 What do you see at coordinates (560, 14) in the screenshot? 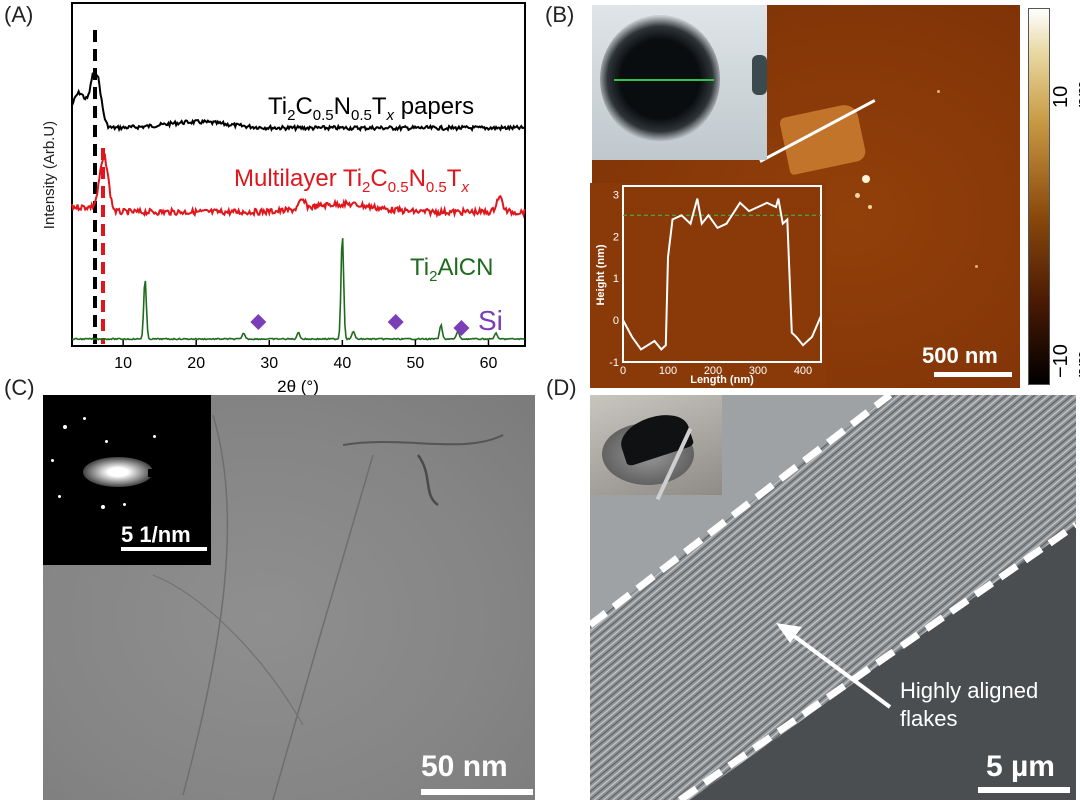
I see `panel-b-letter: (B)` at bounding box center [560, 14].